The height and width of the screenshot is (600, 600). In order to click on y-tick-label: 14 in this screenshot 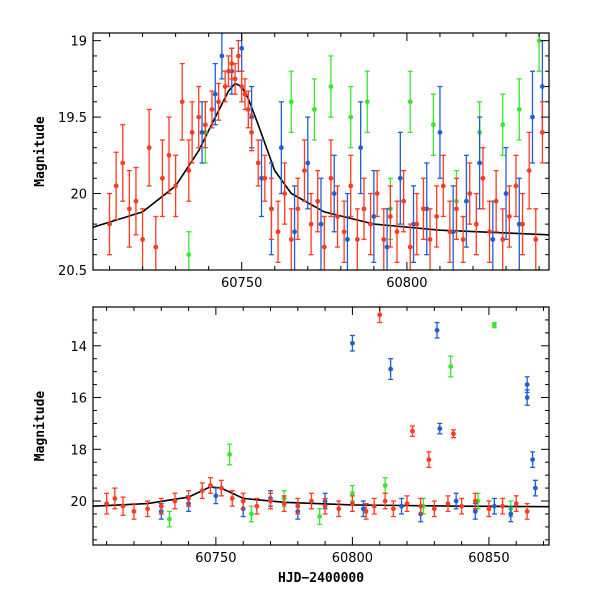, I will do `click(78, 347)`.